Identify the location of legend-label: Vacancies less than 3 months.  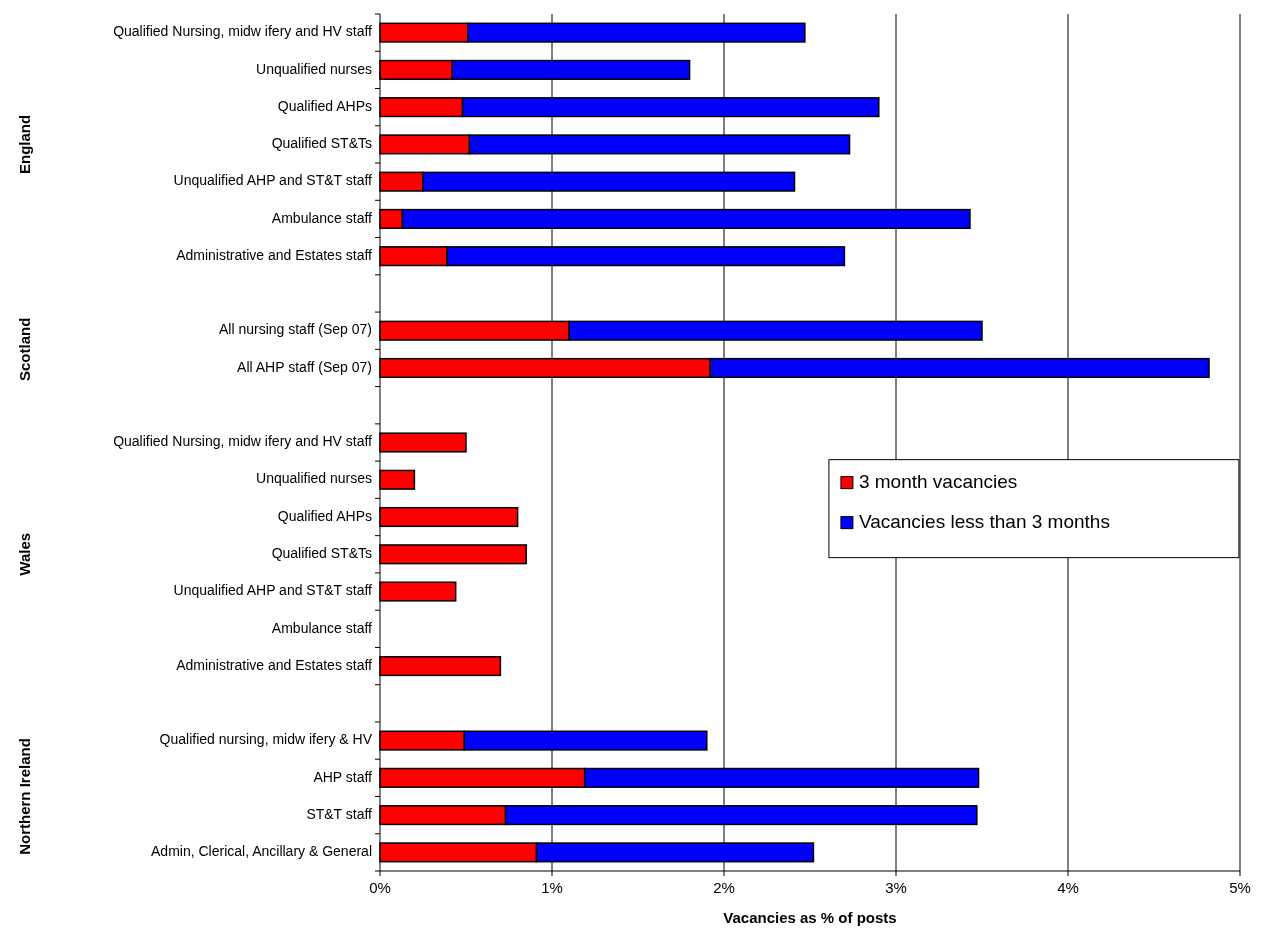
(984, 521).